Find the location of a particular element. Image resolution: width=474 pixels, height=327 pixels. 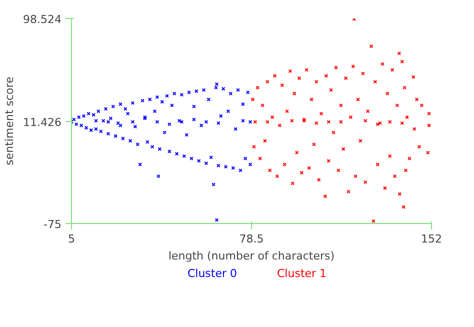

x-tick-label: 5 is located at coordinates (71, 239).